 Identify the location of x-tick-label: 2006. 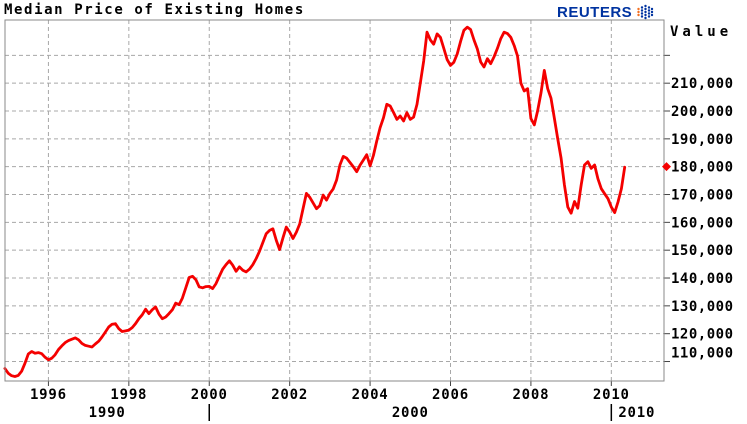
(450, 395).